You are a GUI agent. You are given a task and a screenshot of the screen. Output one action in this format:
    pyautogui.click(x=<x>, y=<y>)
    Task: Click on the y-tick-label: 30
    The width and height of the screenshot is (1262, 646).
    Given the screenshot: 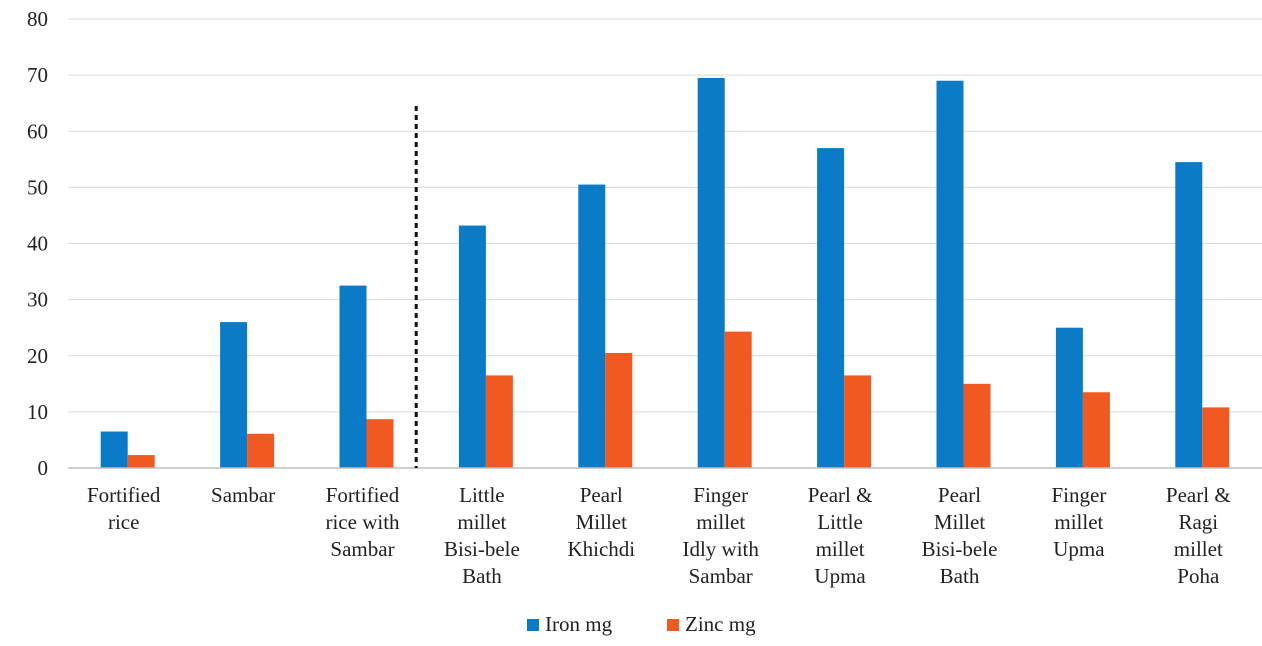 What is the action you would take?
    pyautogui.click(x=37, y=300)
    